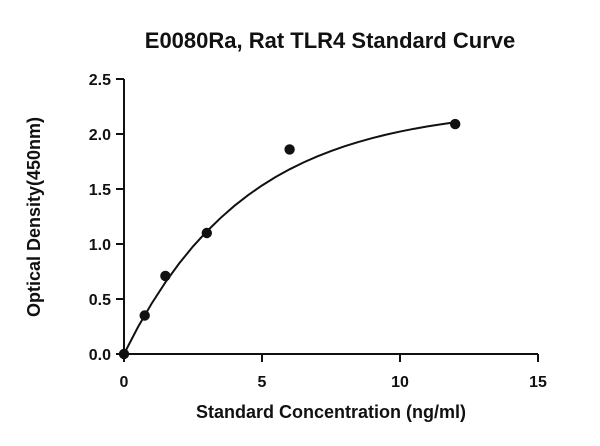 The image size is (600, 446). What do you see at coordinates (124, 382) in the screenshot?
I see `x-tick-label: 0` at bounding box center [124, 382].